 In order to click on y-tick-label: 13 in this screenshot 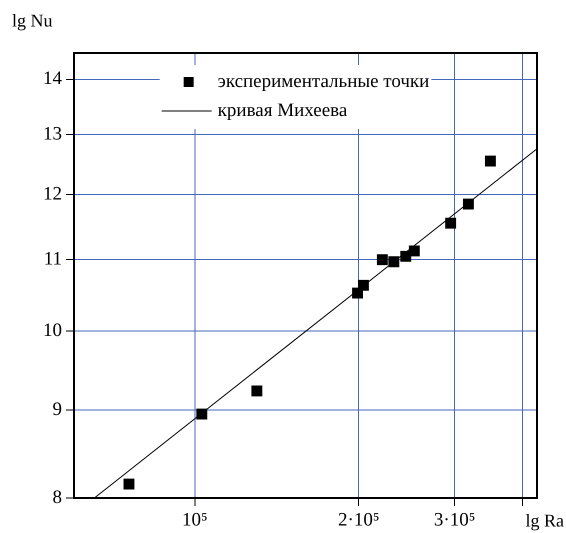, I will do `click(52, 134)`.